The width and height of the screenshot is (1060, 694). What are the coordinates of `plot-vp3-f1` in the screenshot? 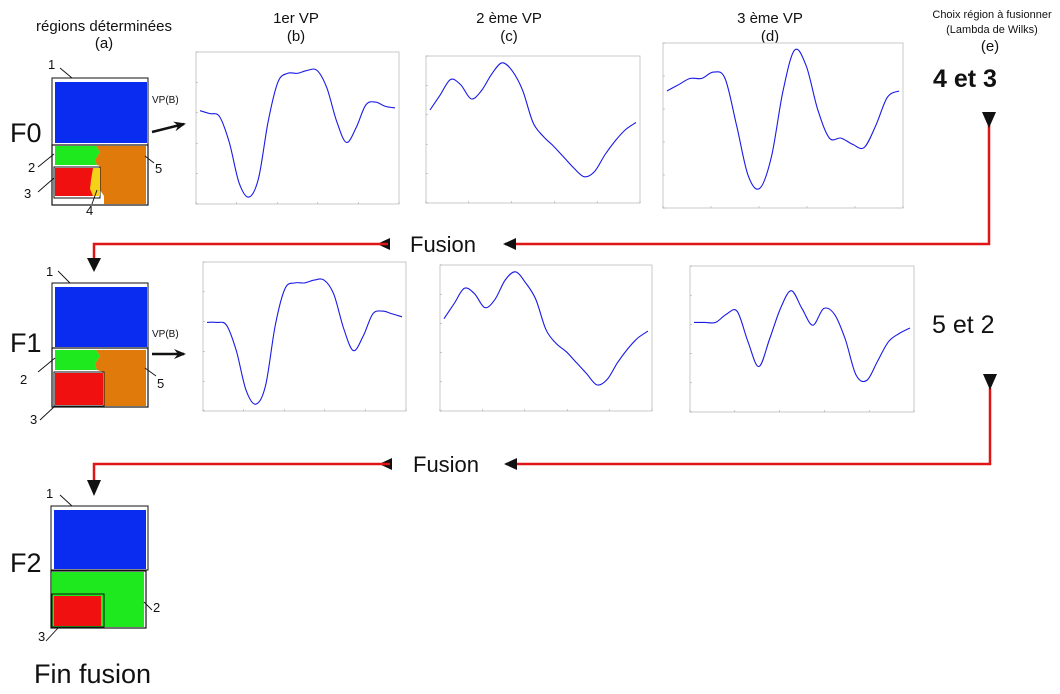 It's located at (802, 339).